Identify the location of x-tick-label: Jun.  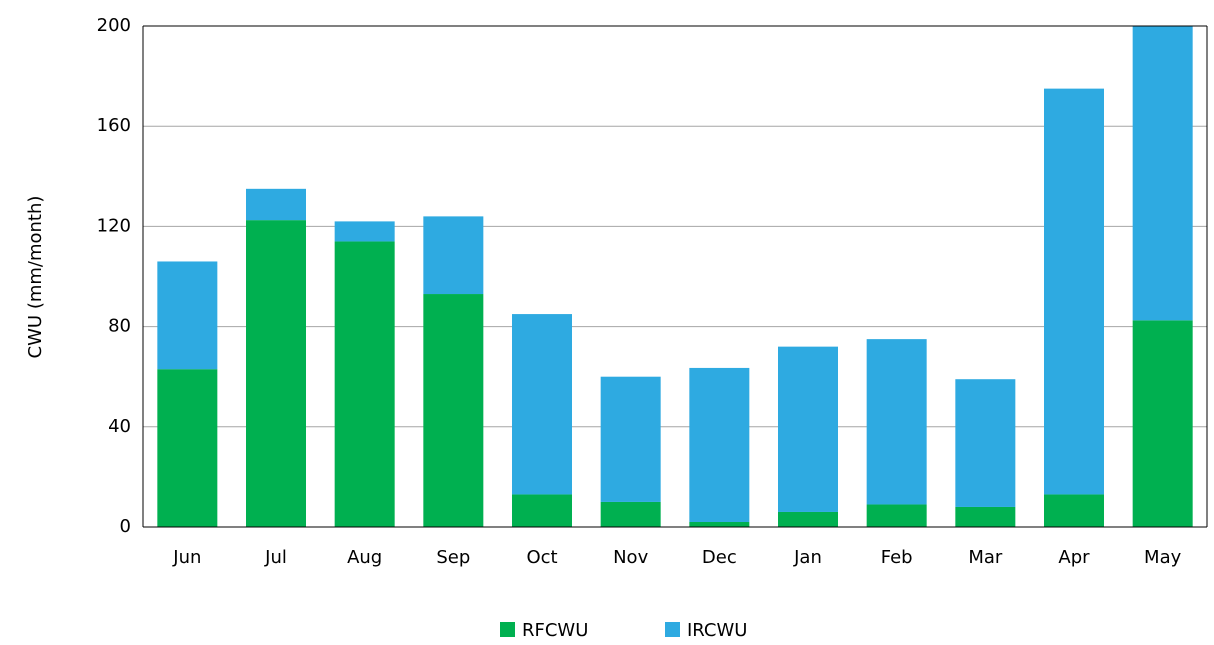
(186, 557).